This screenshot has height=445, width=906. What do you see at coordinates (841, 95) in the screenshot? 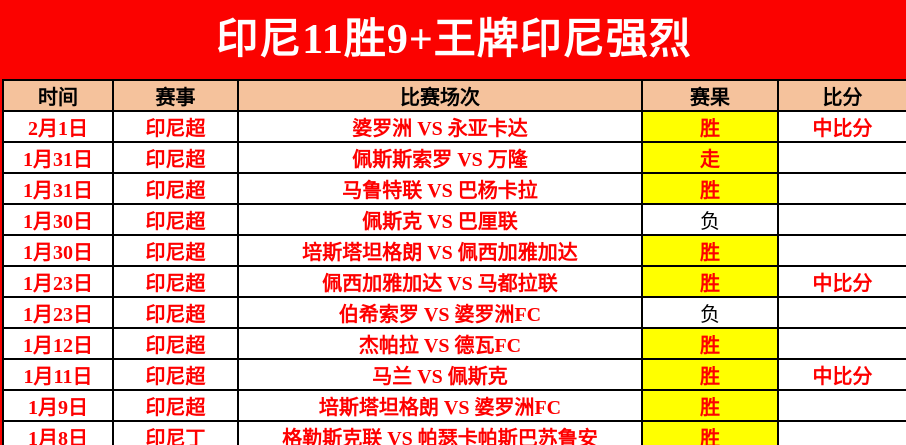
I see `header-score: 比分` at bounding box center [841, 95].